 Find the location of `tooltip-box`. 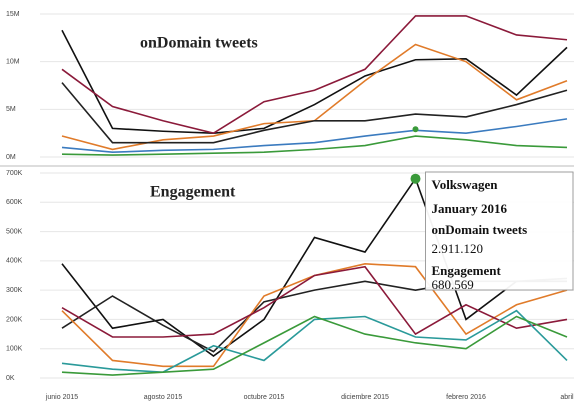

tooltip-box is located at coordinates (499, 231).